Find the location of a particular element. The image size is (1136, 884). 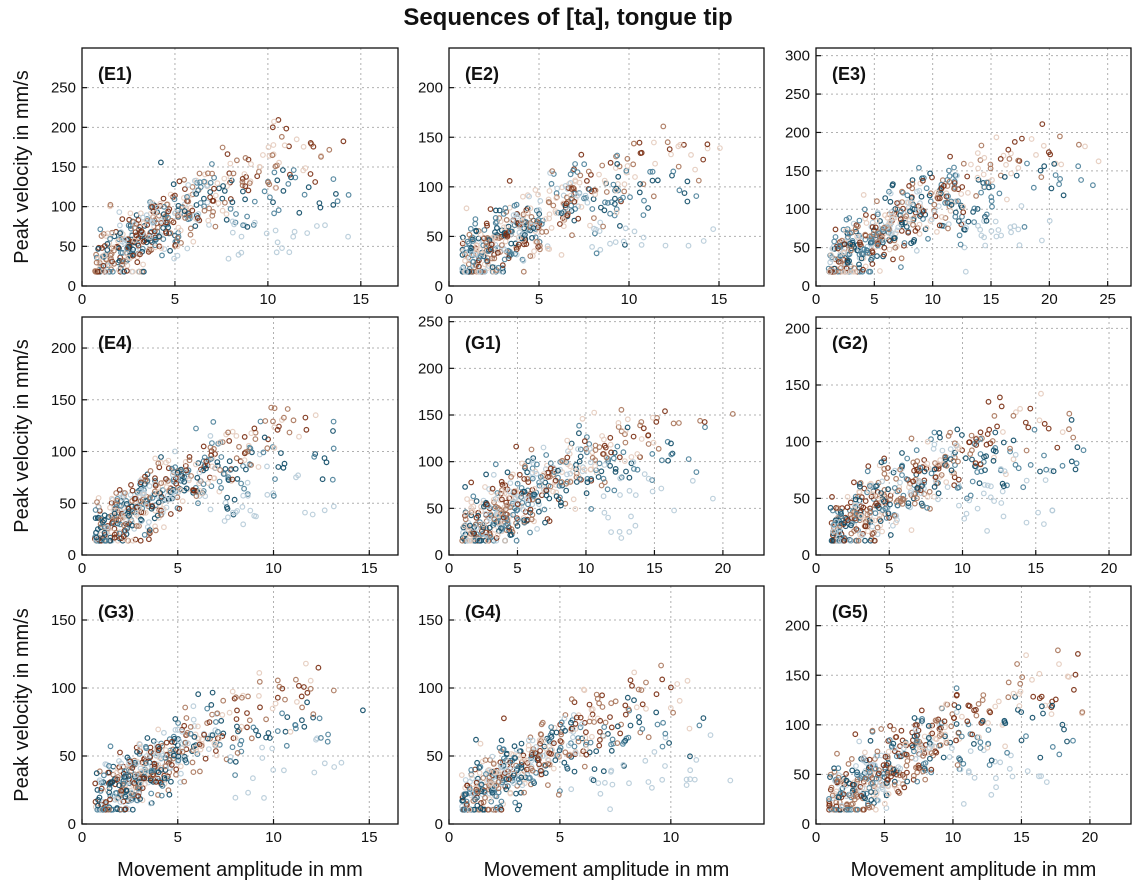

y-tick-label: 150 is located at coordinates (797, 385).